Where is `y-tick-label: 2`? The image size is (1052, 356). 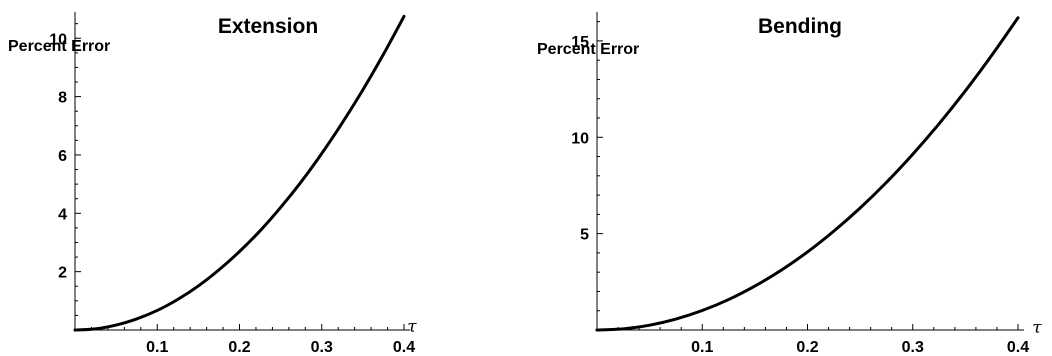 y-tick-label: 2 is located at coordinates (62, 273).